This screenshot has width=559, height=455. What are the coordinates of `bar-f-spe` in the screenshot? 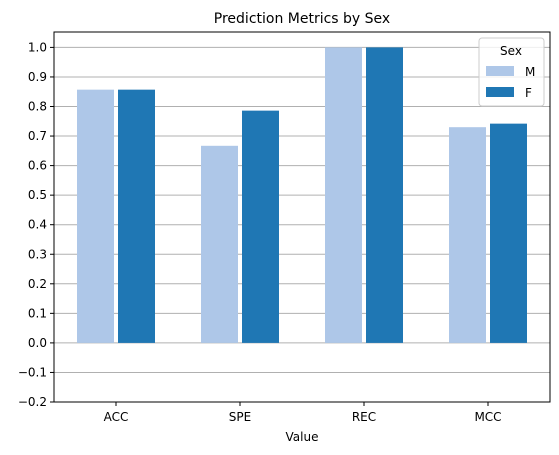 It's located at (260, 227).